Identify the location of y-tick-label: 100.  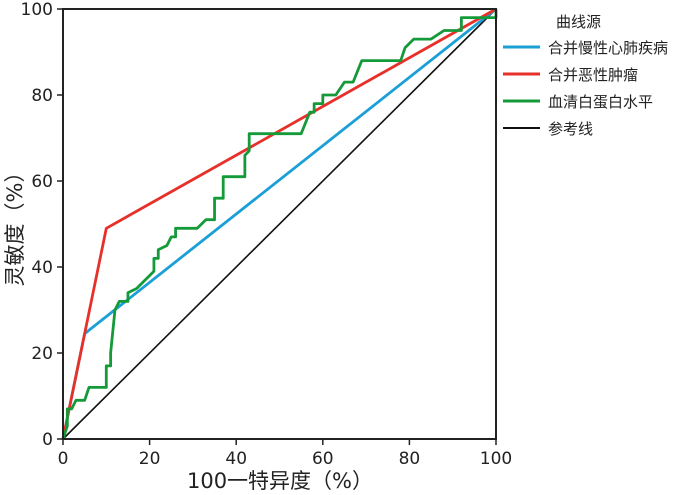
(37, 10).